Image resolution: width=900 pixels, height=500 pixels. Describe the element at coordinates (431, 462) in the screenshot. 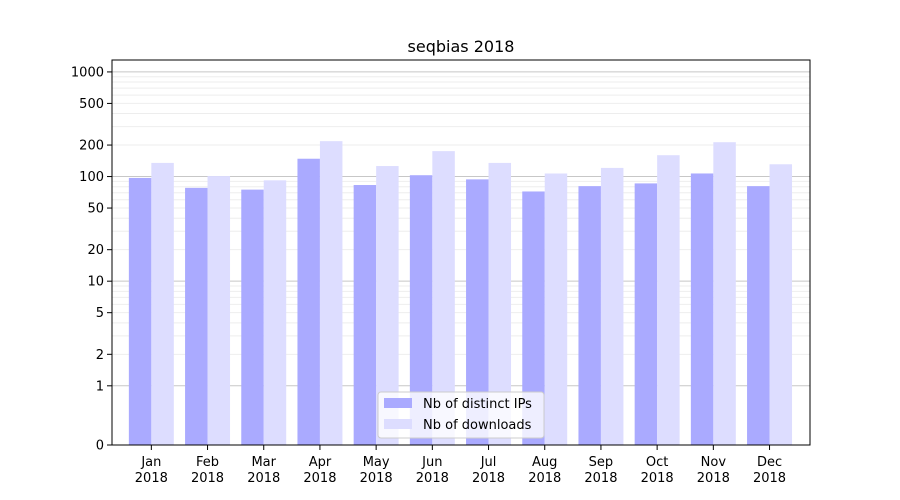

I see `x-tick-label-month: Jun` at that location.